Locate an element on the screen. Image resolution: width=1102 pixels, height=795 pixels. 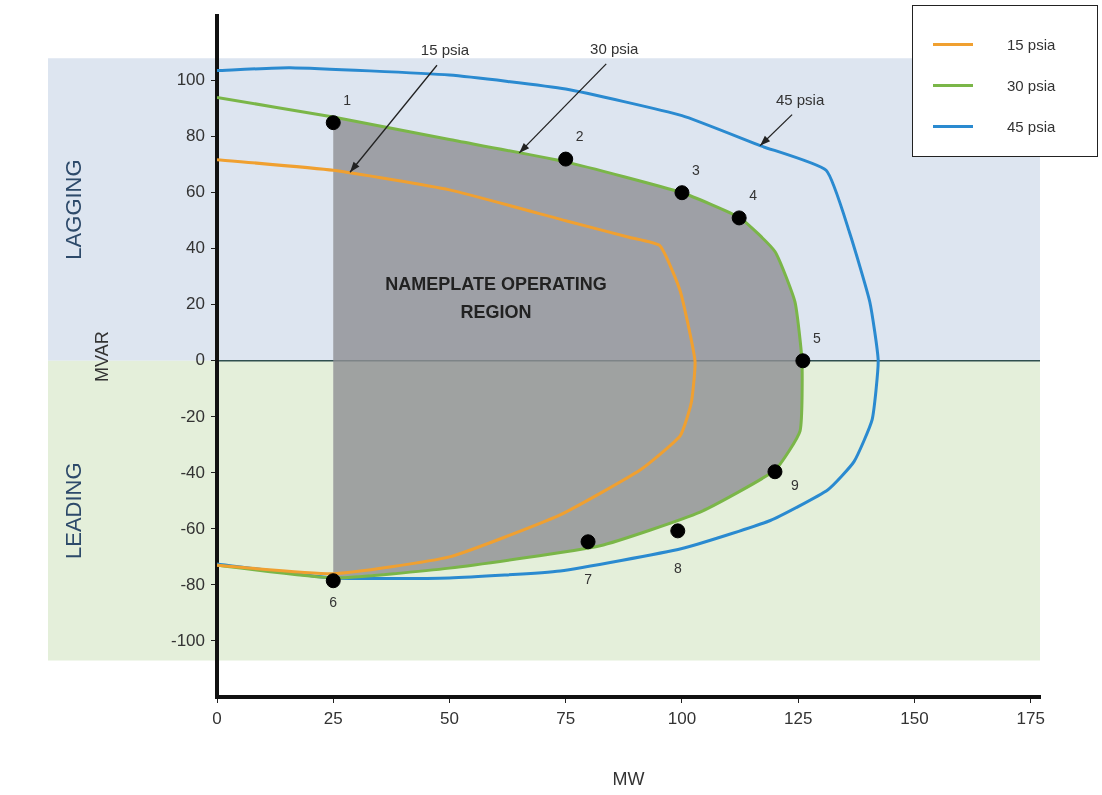
y-tick-label: -100 is located at coordinates (187, 640).